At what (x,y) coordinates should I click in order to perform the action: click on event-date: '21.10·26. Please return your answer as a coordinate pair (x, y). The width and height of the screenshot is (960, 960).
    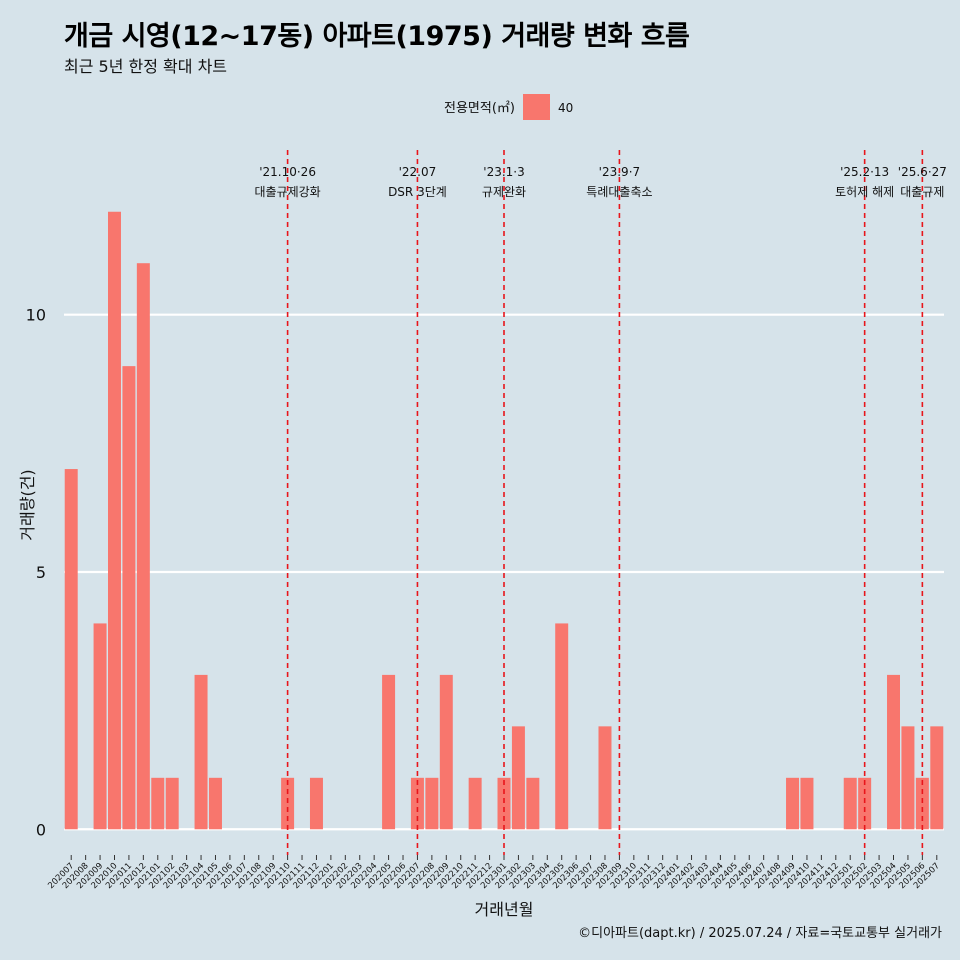
    Looking at the image, I should click on (287, 172).